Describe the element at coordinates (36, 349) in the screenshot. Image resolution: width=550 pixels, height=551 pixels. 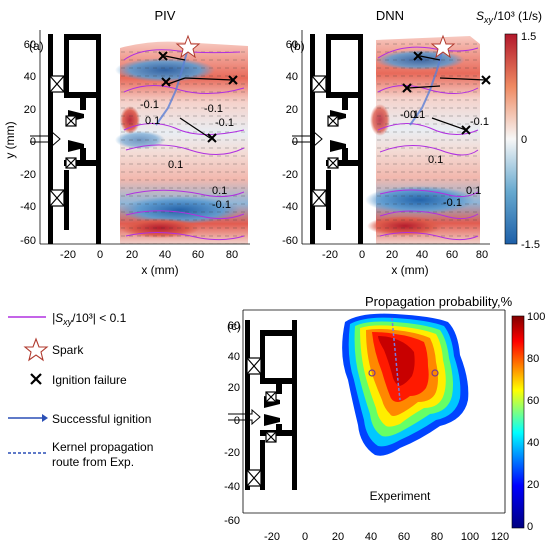
I see `legend-spark-icon` at that location.